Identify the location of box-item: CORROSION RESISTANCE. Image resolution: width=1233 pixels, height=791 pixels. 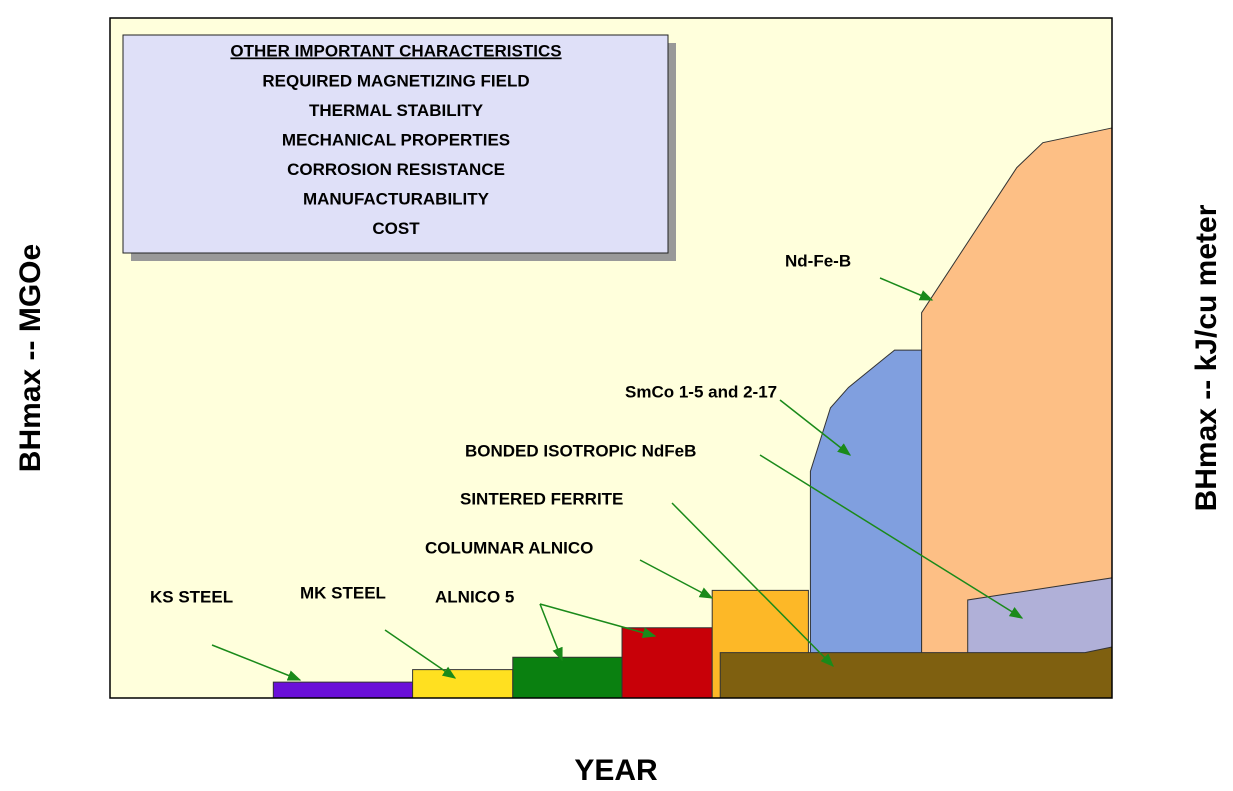
(396, 169).